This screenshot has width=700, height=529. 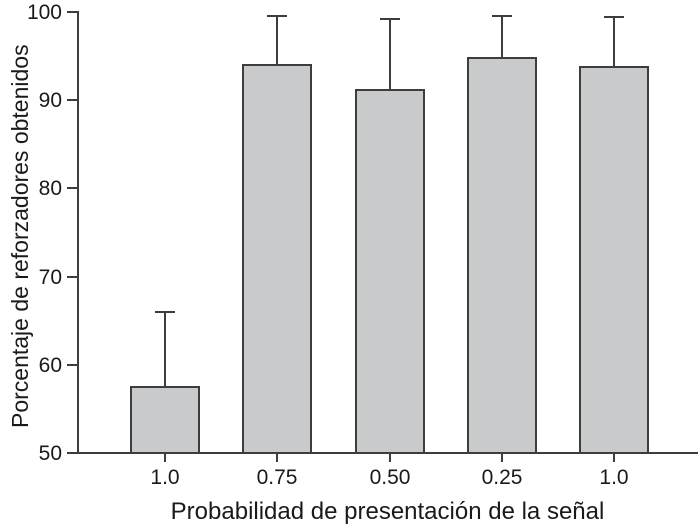 I want to click on y-tick-label: 50, so click(x=50, y=453).